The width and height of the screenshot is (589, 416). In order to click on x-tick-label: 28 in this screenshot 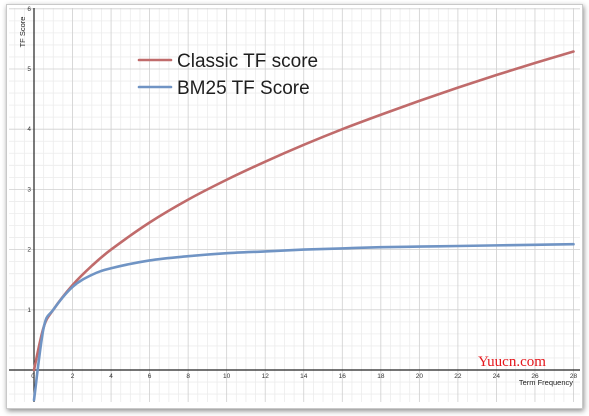, I will do `click(574, 376)`.